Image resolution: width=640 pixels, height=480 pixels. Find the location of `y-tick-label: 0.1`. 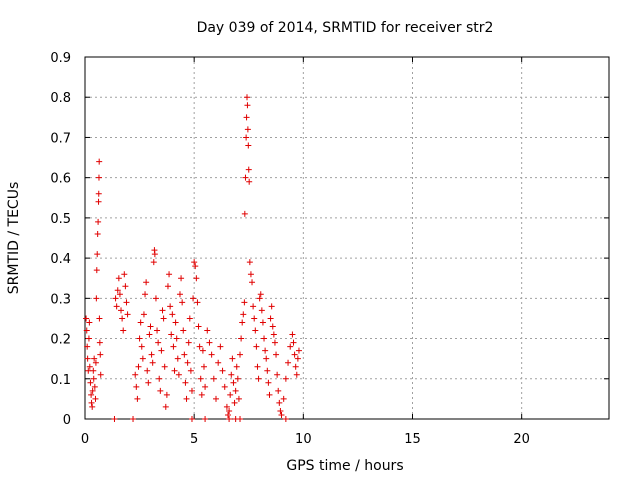

y-tick-label: 0.1 is located at coordinates (60, 380).